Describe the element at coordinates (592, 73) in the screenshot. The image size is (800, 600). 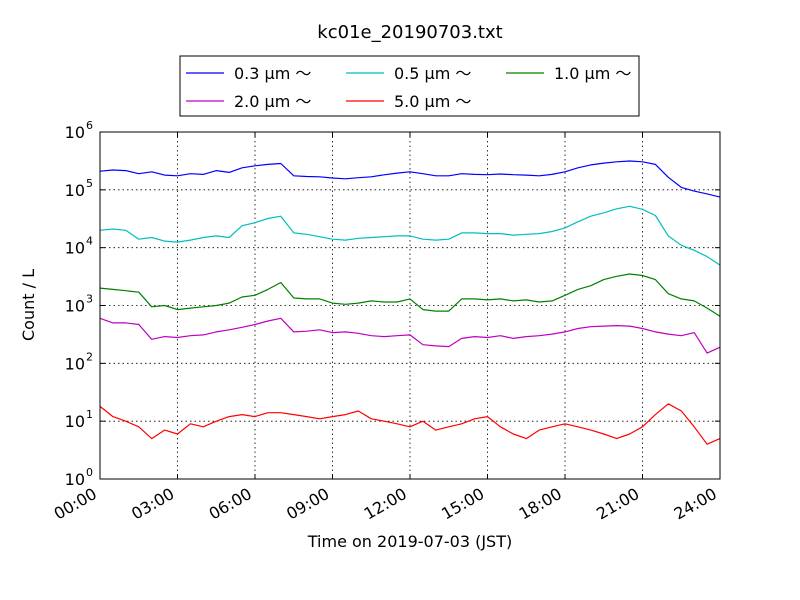
I see `legend-label-2: 1.0 μm ～` at that location.